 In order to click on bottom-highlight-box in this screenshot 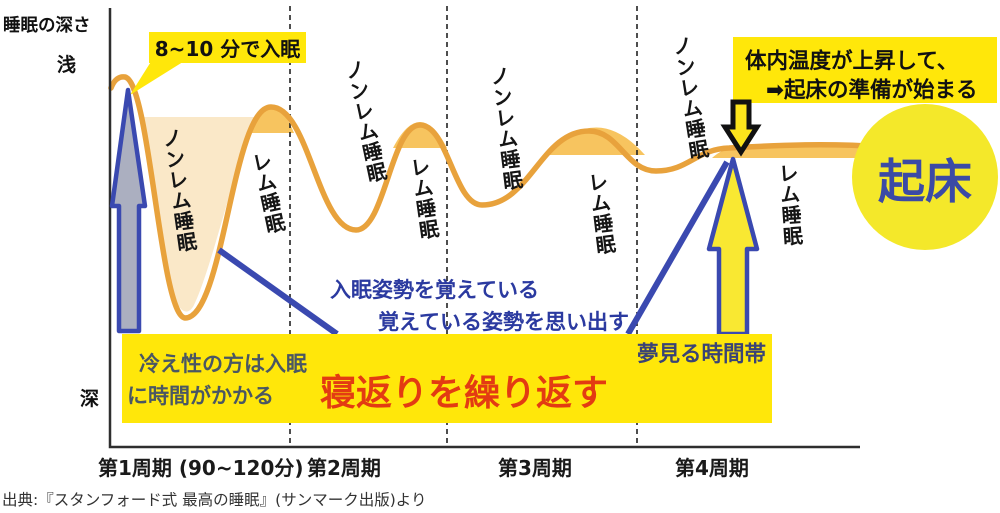, I will do `click(447, 378)`.